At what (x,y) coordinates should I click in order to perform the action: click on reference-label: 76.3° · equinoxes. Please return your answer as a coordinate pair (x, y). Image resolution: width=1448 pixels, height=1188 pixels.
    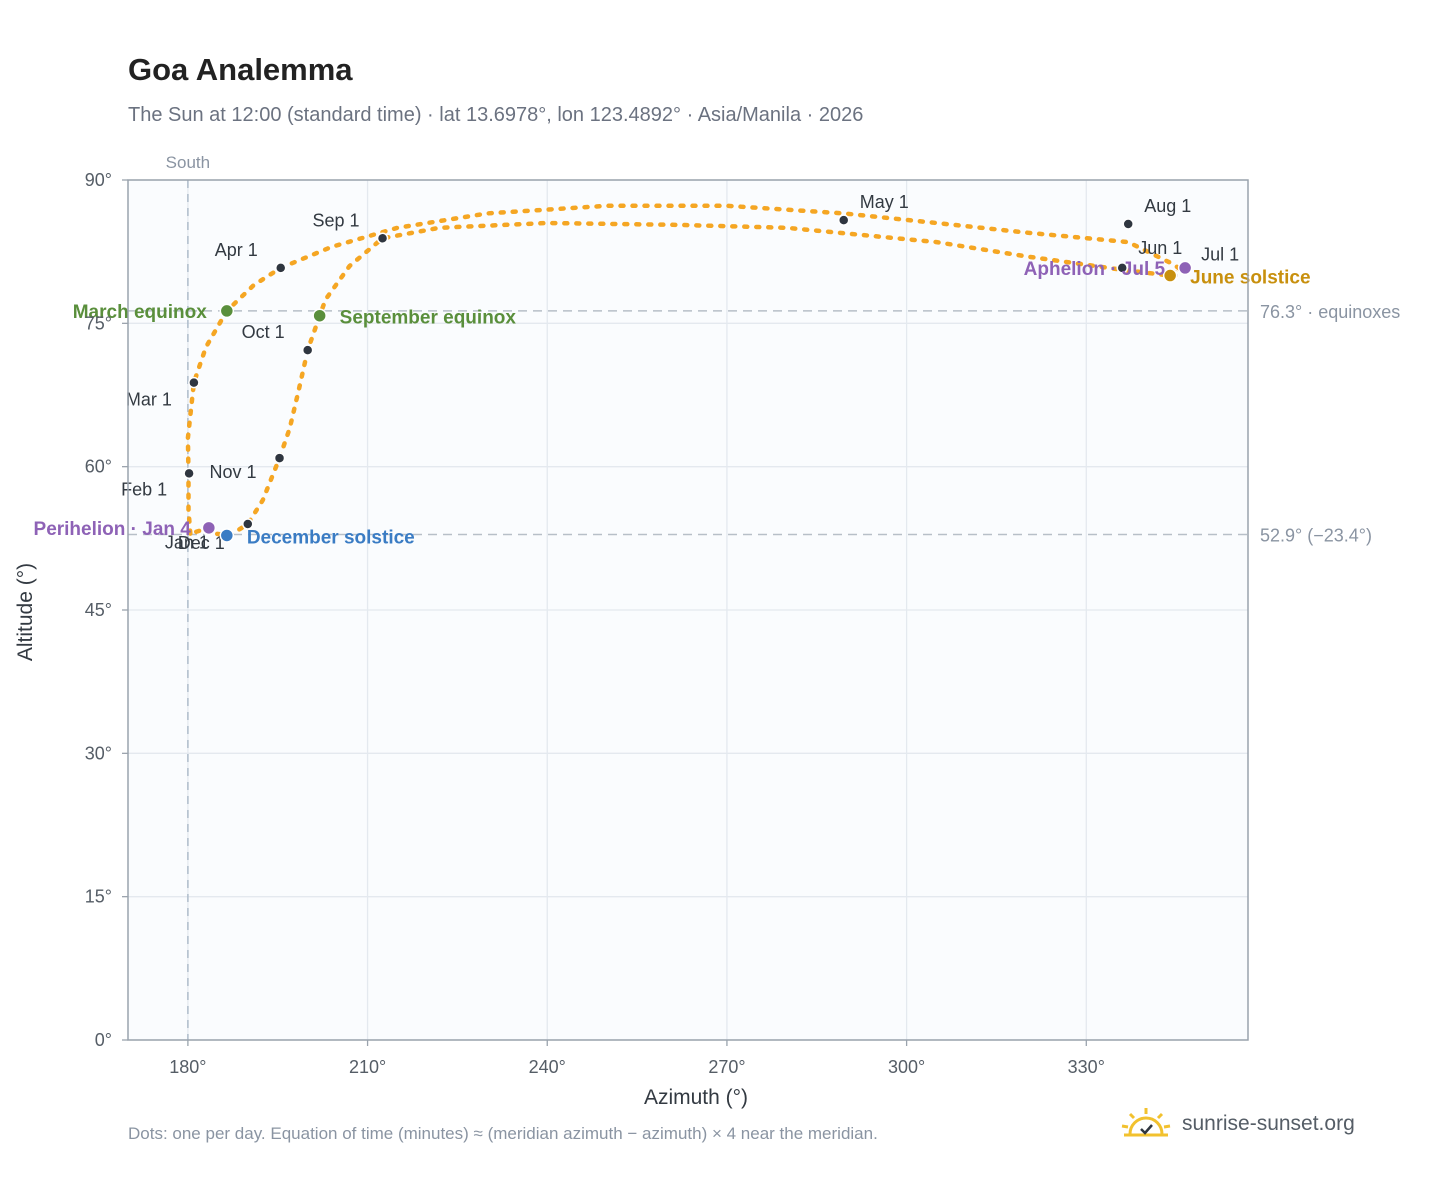
    Looking at the image, I should click on (1330, 312).